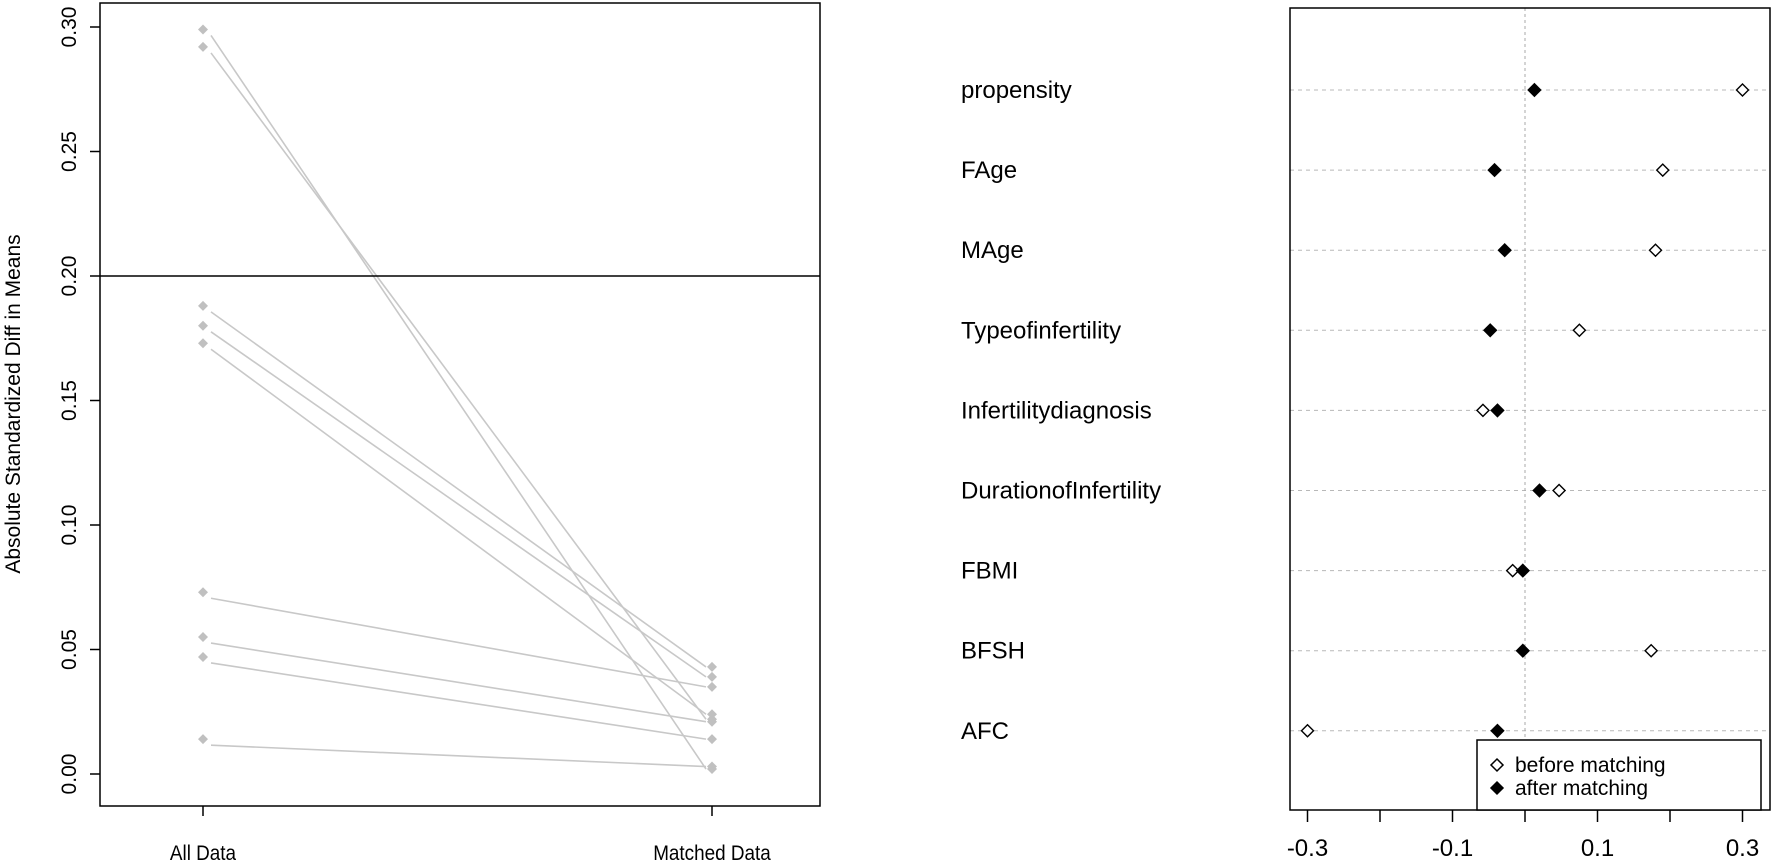 The height and width of the screenshot is (864, 1772). I want to click on x-tick-label: All Data, so click(203, 853).